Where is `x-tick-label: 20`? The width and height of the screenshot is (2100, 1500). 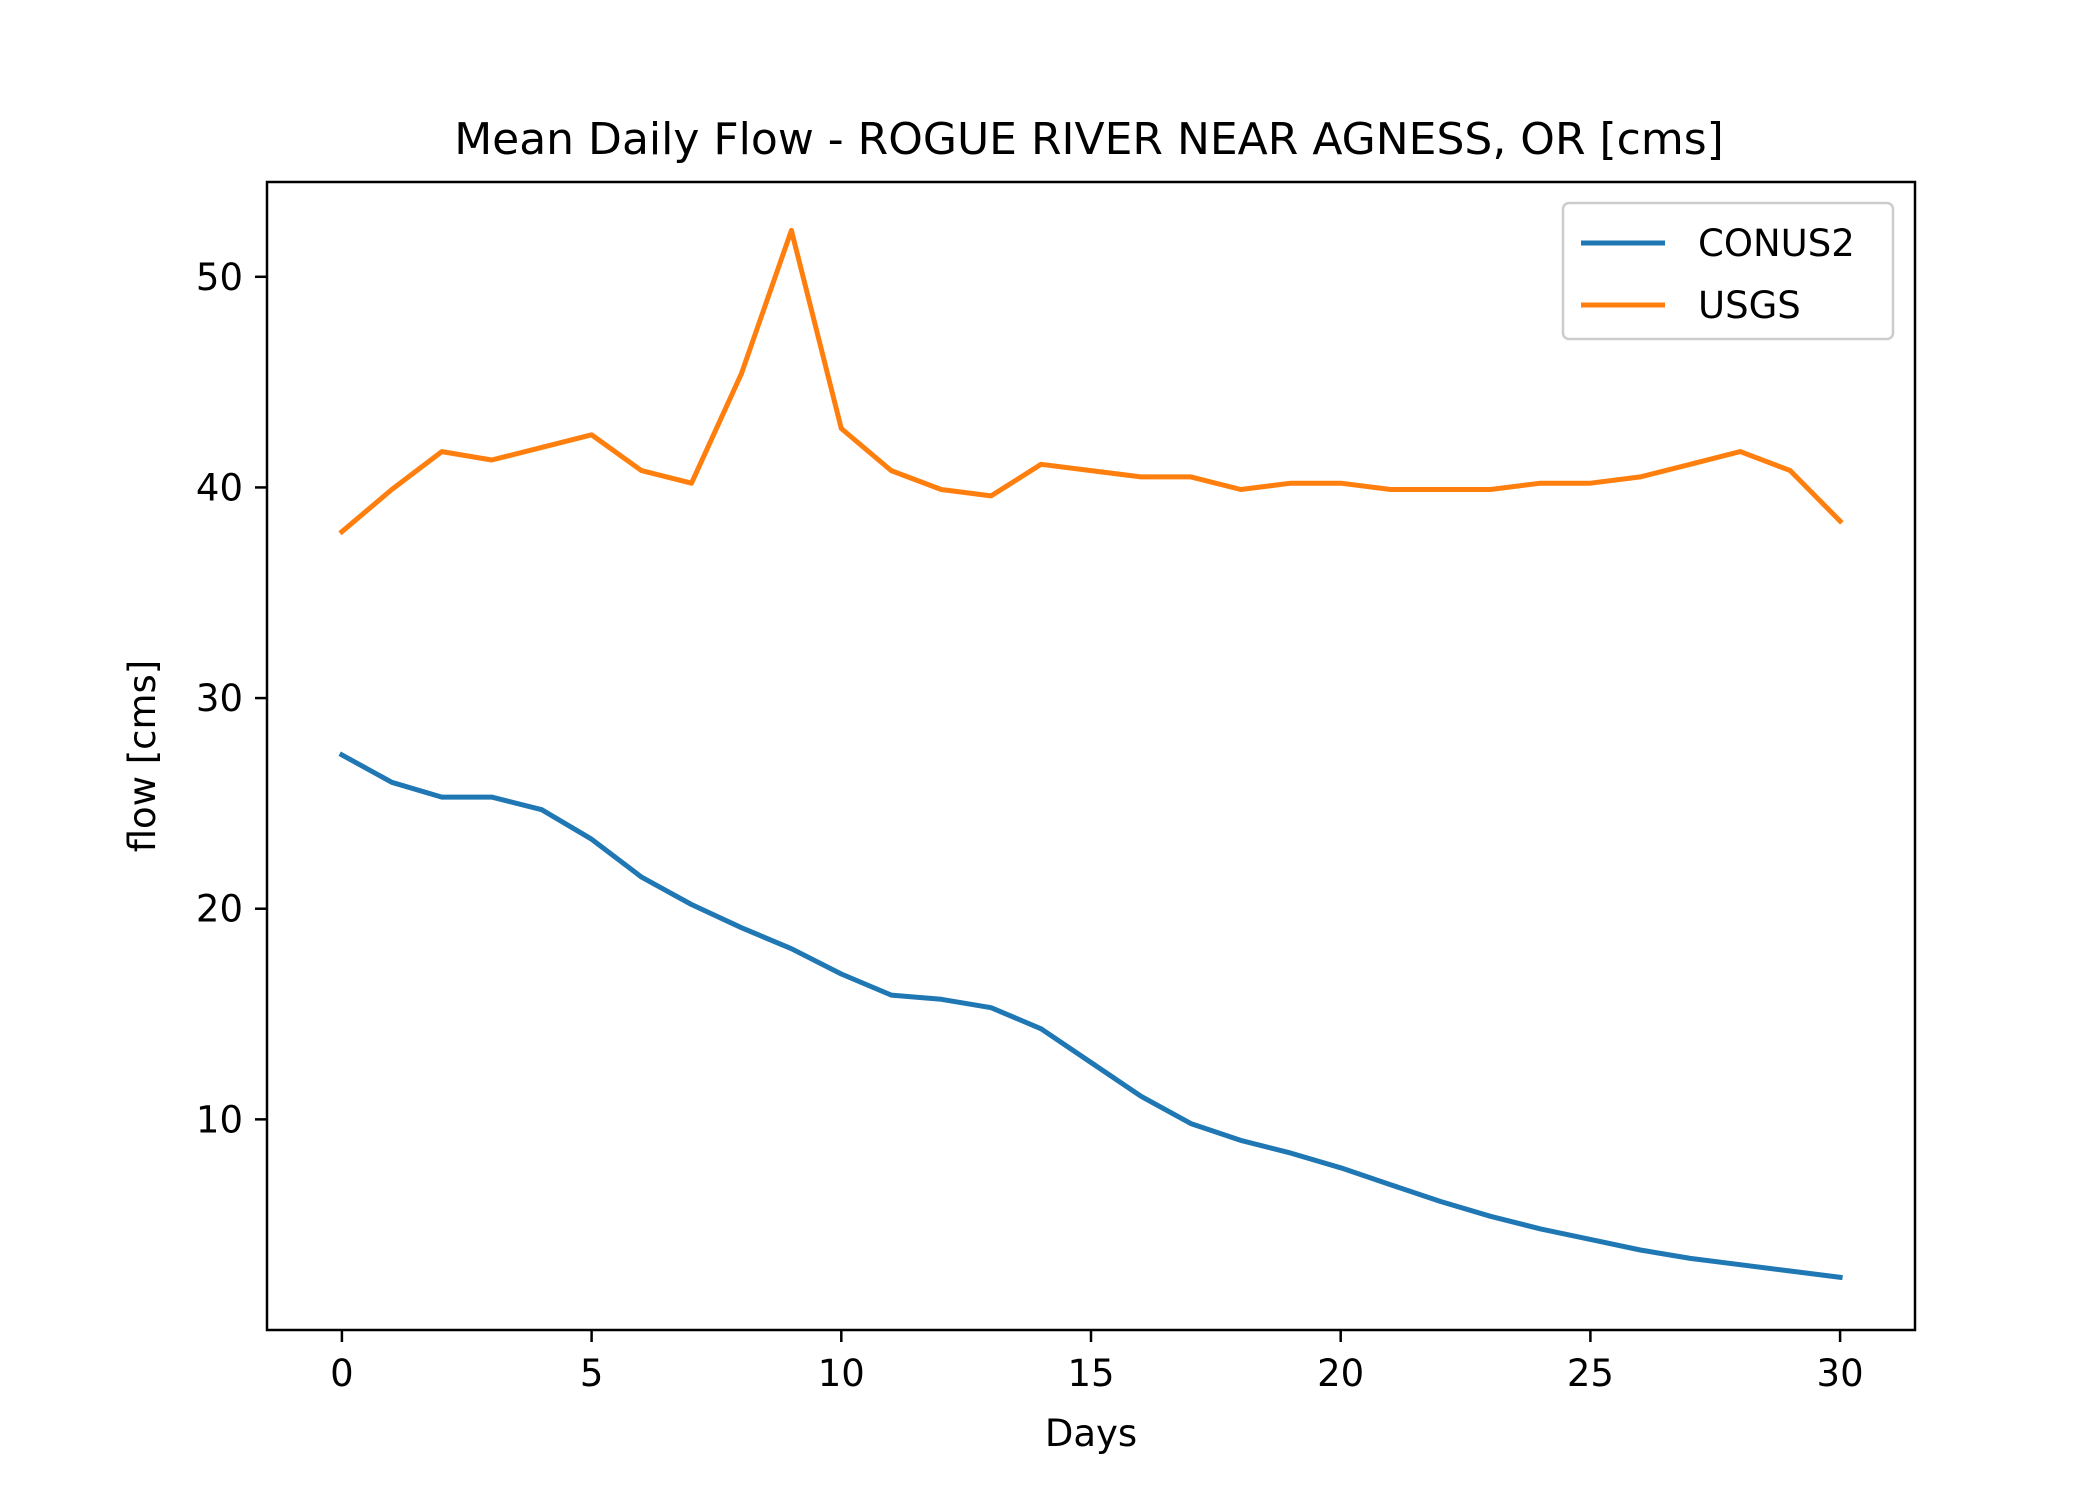
x-tick-label: 20 is located at coordinates (1340, 1373).